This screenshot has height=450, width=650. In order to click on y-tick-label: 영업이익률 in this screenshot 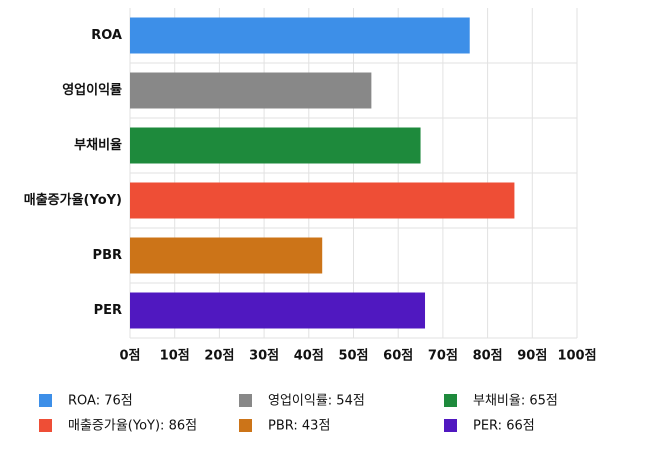, I will do `click(92, 90)`.